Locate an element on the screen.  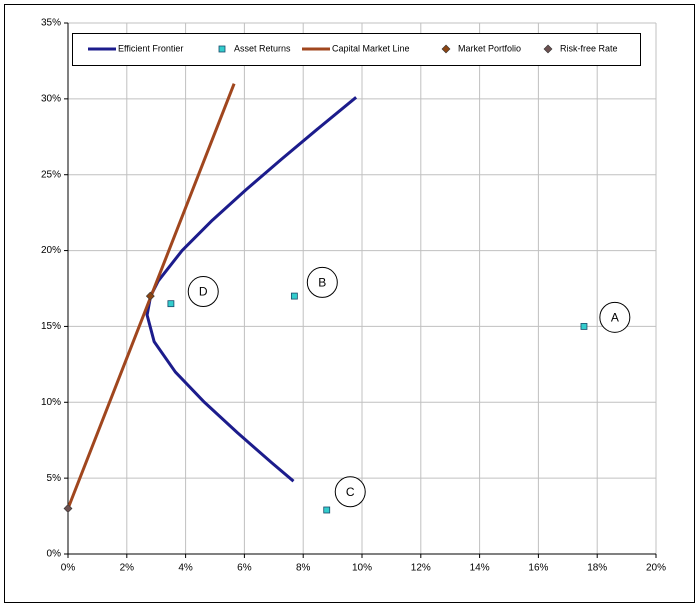
annotation-label: B is located at coordinates (322, 283).